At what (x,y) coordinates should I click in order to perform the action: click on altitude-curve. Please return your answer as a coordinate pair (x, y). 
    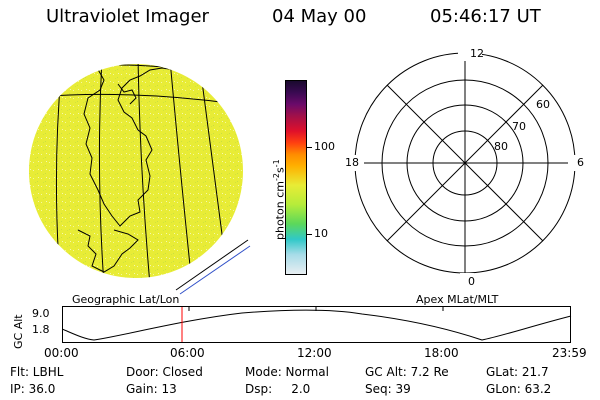
    Looking at the image, I should click on (317, 325).